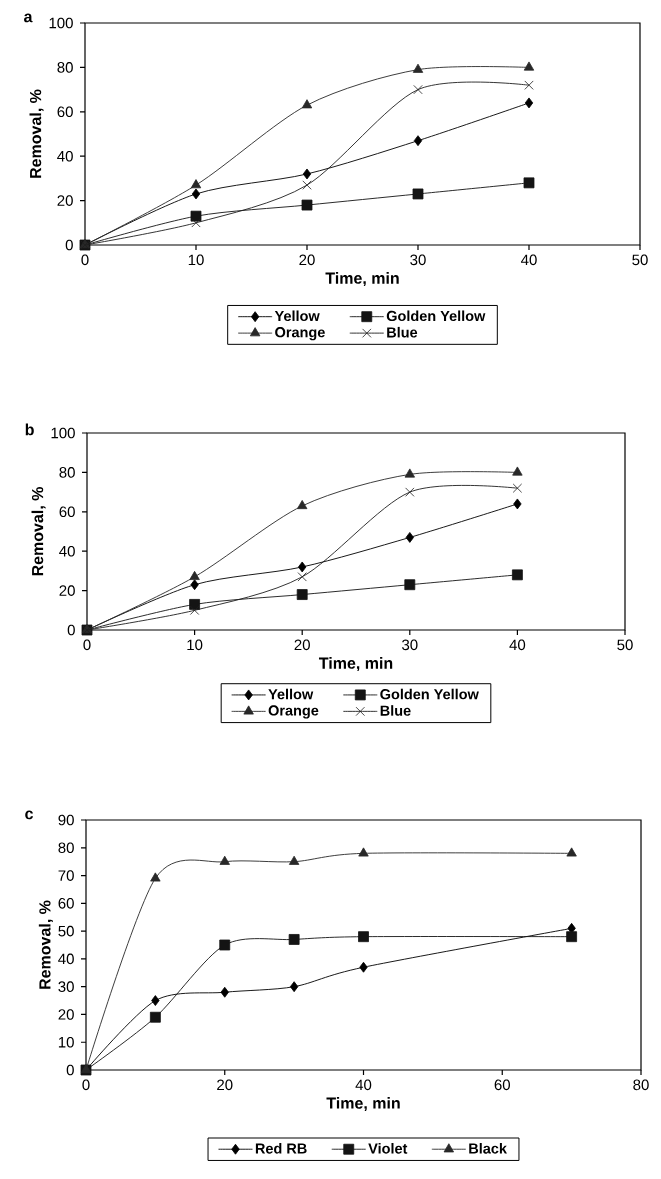 The height and width of the screenshot is (1179, 661). Describe the element at coordinates (502, 1085) in the screenshot. I see `x-tick-label: 60` at that location.